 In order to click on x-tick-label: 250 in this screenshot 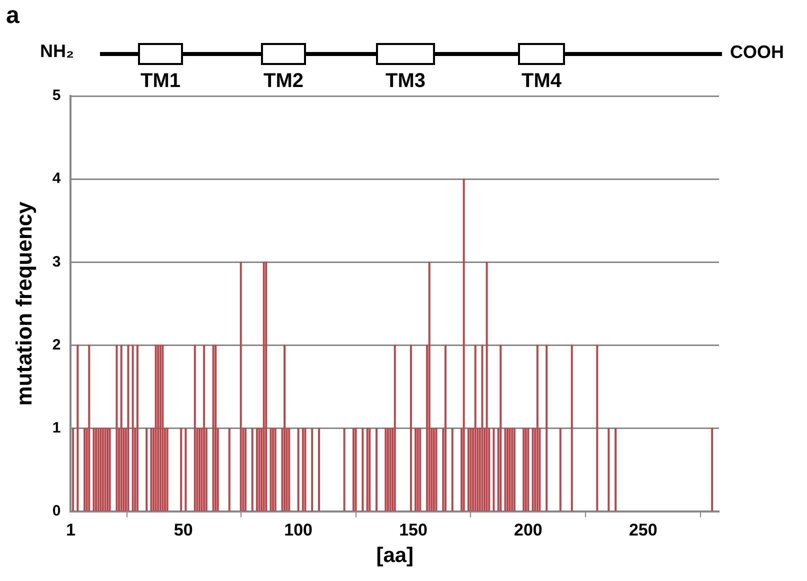, I will do `click(643, 530)`.